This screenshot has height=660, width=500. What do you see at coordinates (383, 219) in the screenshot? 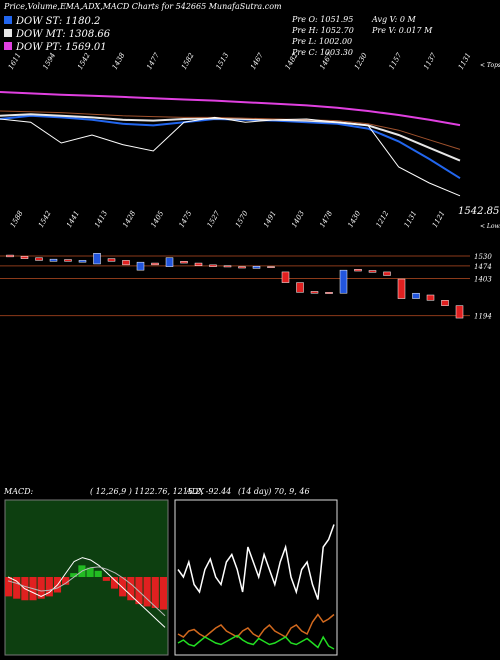
I see `low-label: 1212` at bounding box center [383, 219].